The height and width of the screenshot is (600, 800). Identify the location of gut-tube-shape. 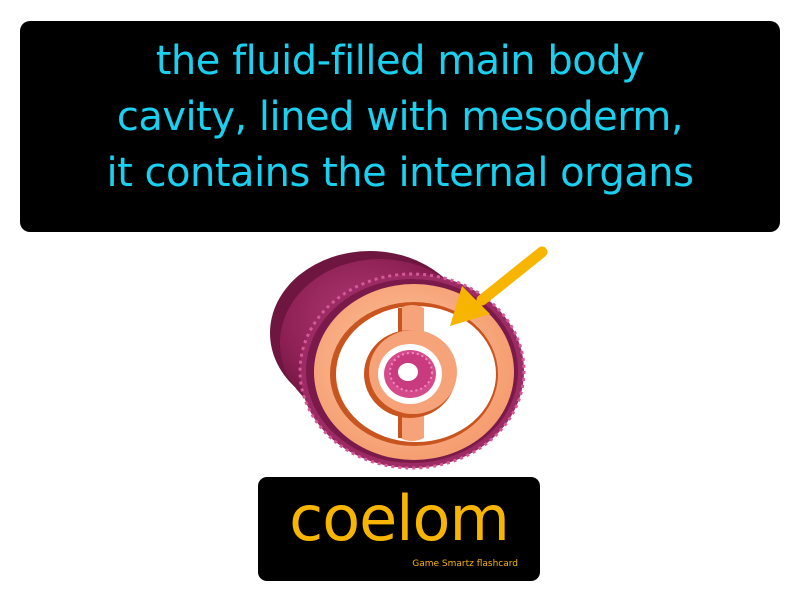
(410, 373).